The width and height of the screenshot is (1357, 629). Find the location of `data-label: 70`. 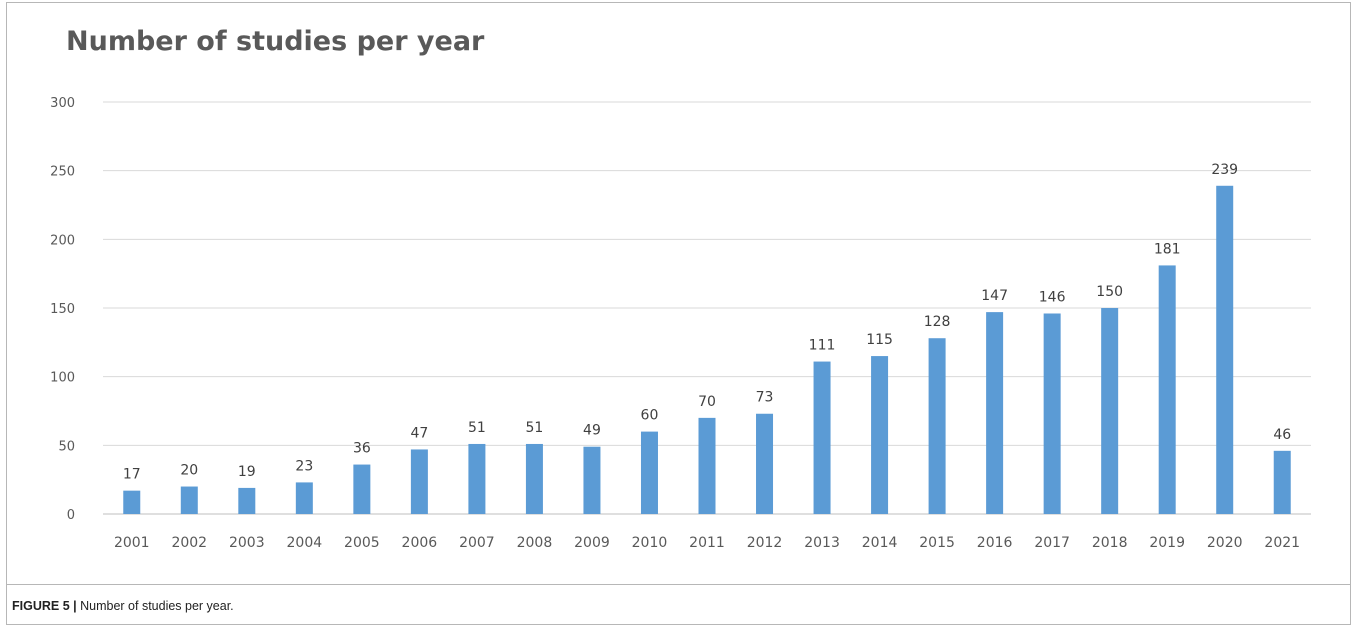

data-label: 70 is located at coordinates (707, 402).